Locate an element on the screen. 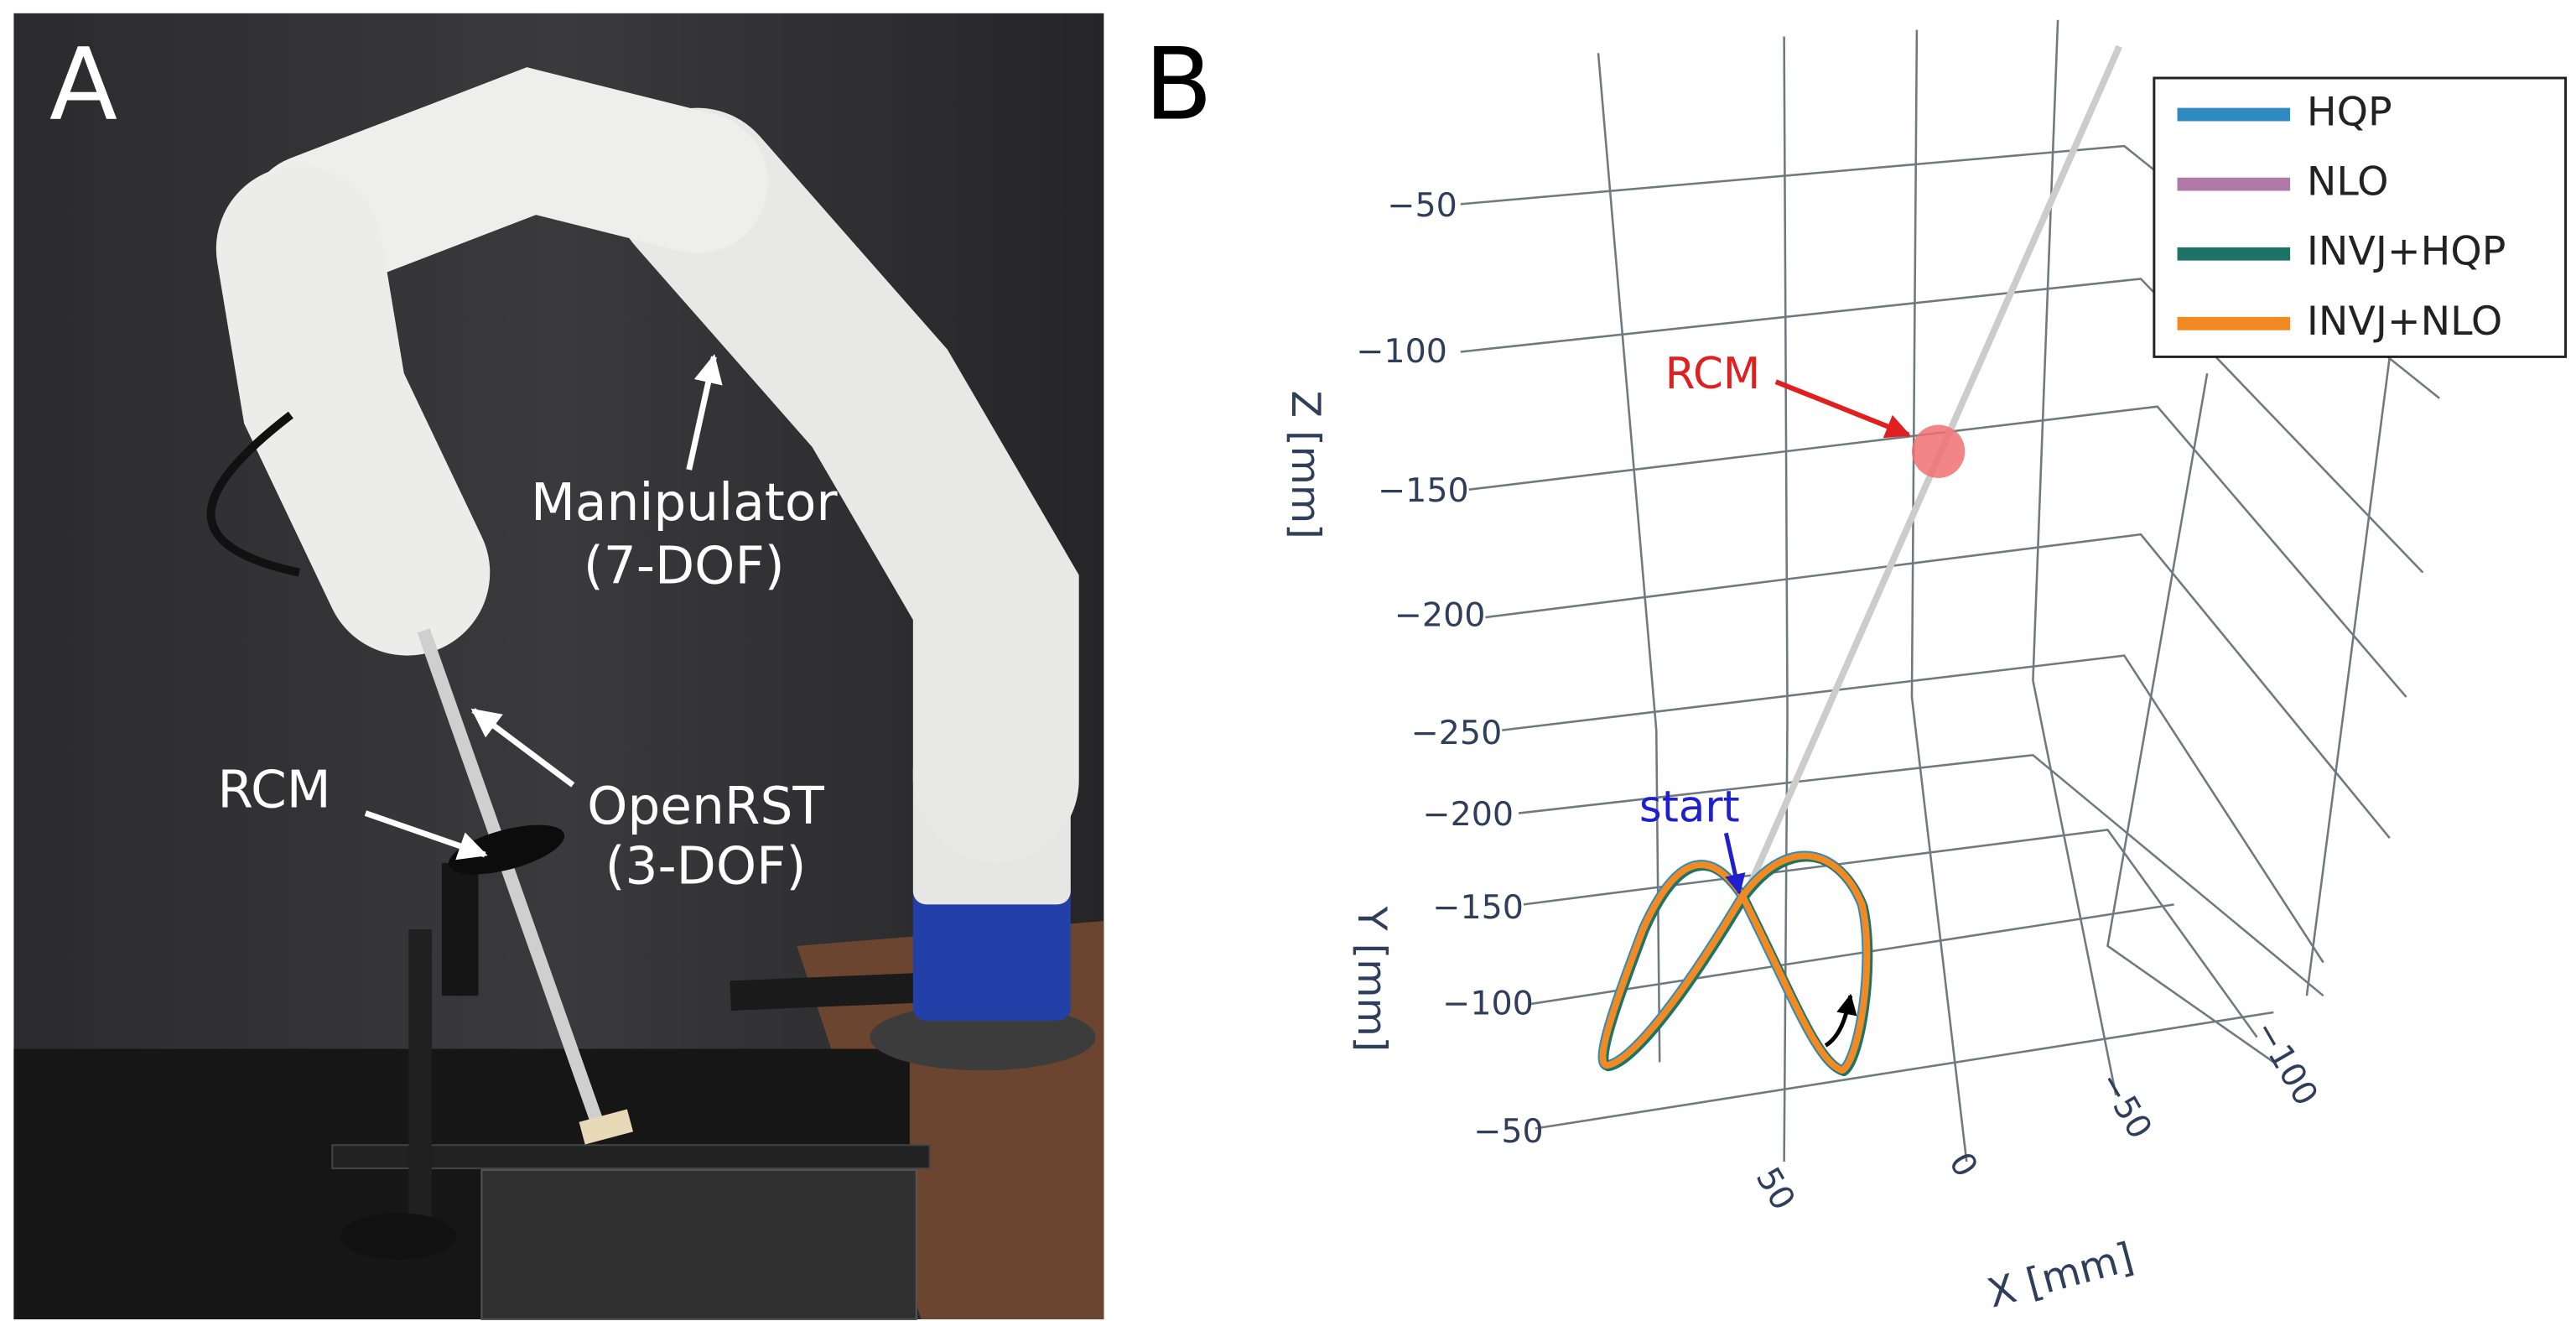 Image resolution: width=2576 pixels, height=1321 pixels. x-tick-label: −100 is located at coordinates (2285, 1063).